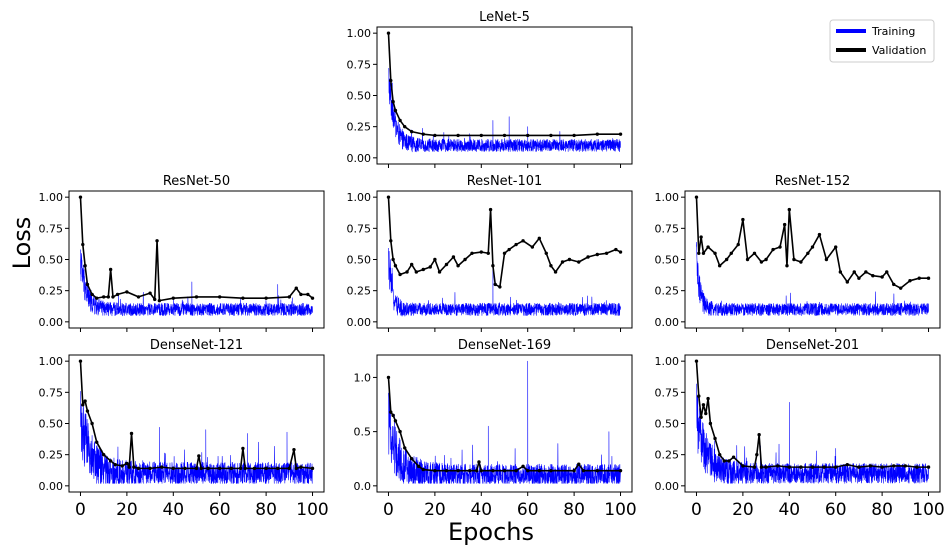  I want to click on x-tick-label: 40, so click(173, 510).